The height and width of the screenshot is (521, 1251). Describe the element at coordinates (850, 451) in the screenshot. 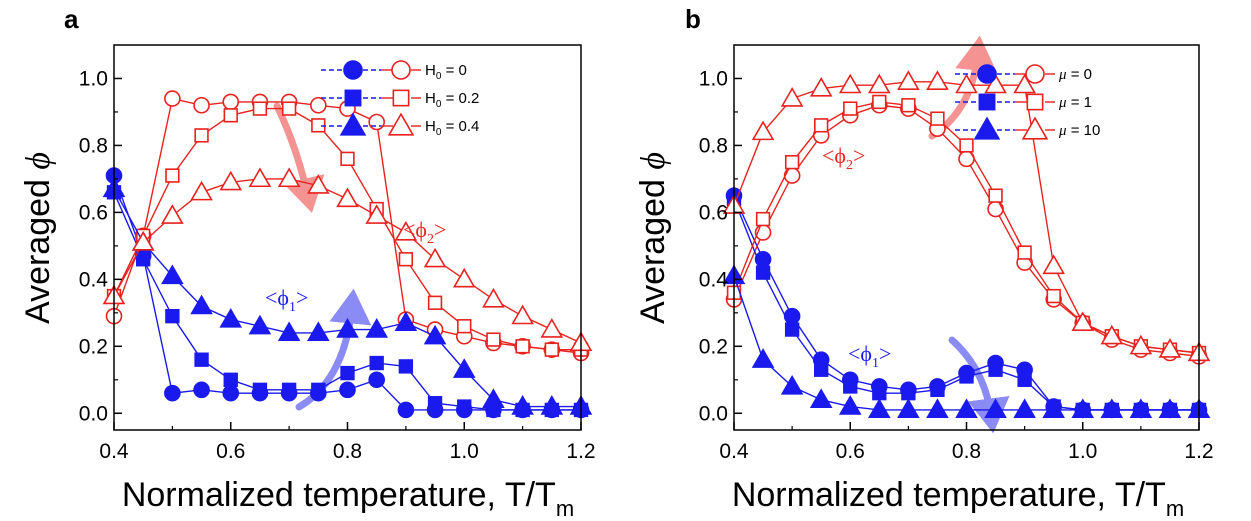

I see `x-tick-label: 0.6` at that location.